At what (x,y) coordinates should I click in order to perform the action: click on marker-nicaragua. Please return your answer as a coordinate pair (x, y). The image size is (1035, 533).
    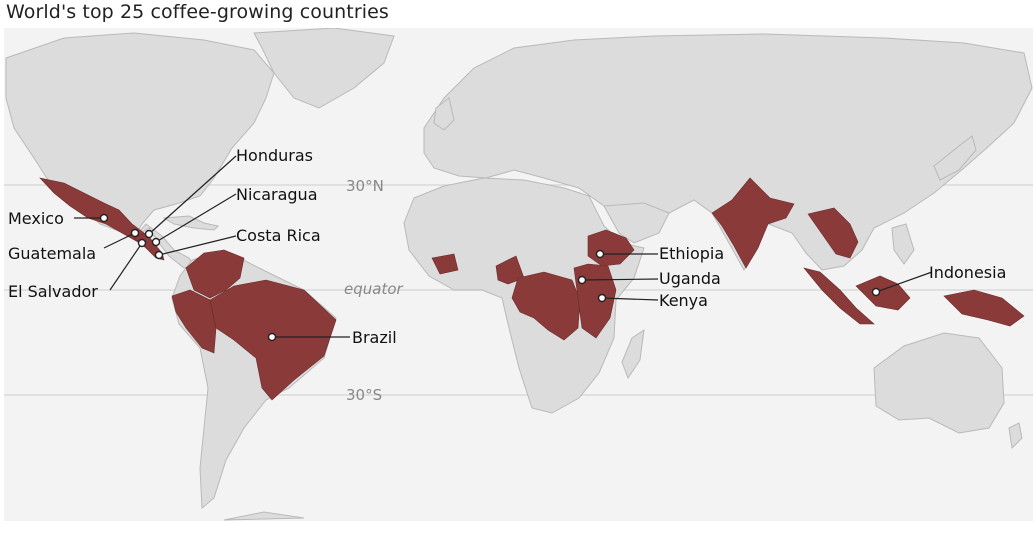
    Looking at the image, I should click on (156, 242).